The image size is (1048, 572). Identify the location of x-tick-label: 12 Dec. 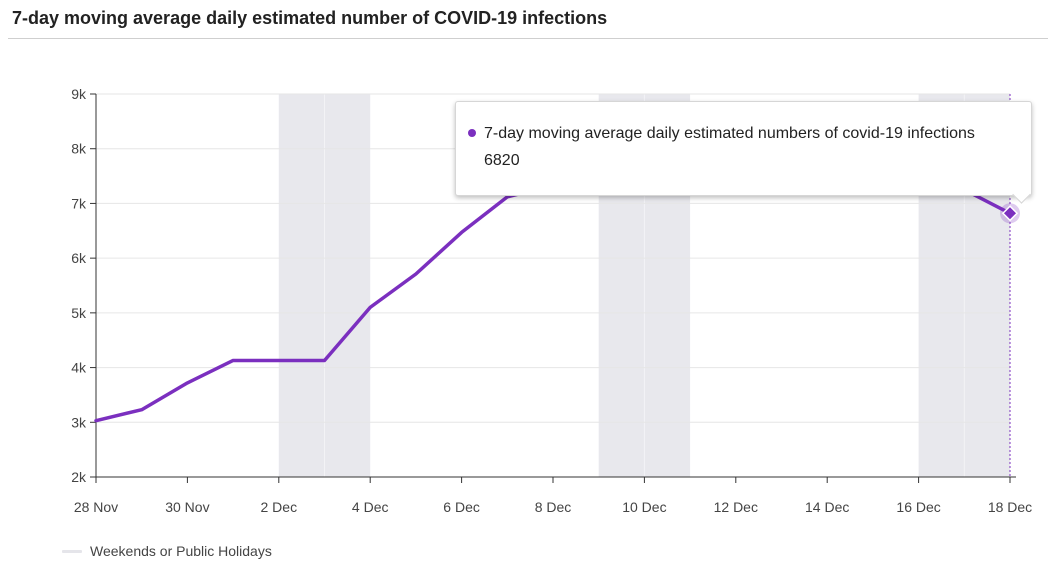
(736, 507).